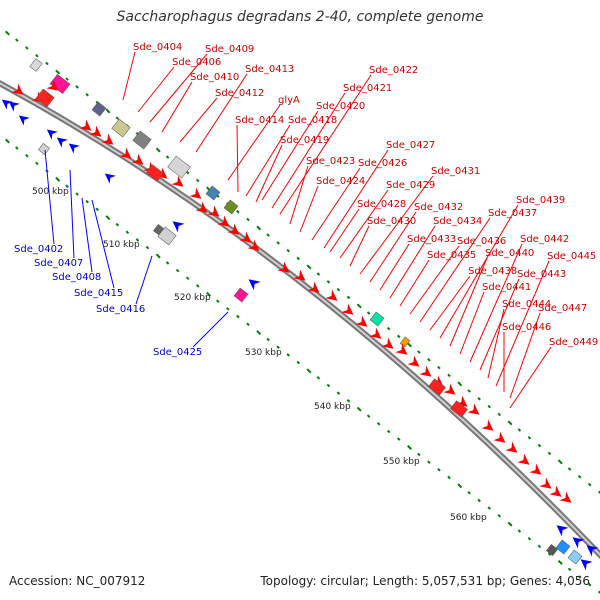  What do you see at coordinates (367, 88) in the screenshot?
I see `forward-gene-label: Sde_0421` at bounding box center [367, 88].